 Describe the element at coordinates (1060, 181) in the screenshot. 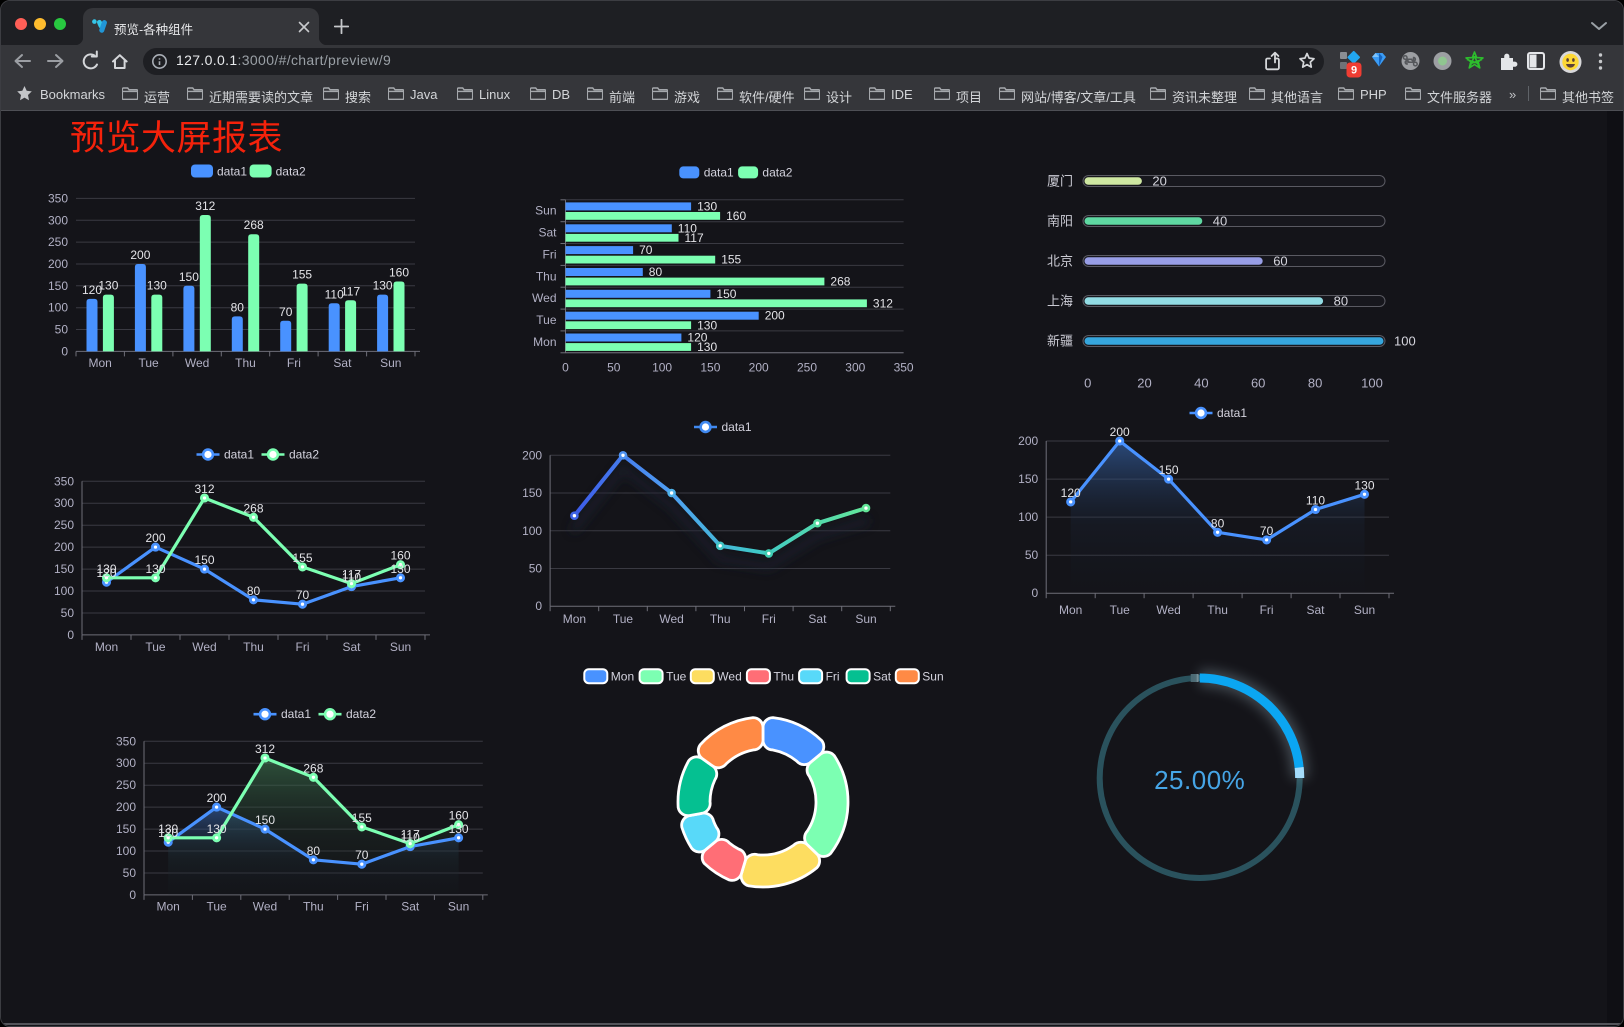

I see `svg-text: 厦门` at that location.